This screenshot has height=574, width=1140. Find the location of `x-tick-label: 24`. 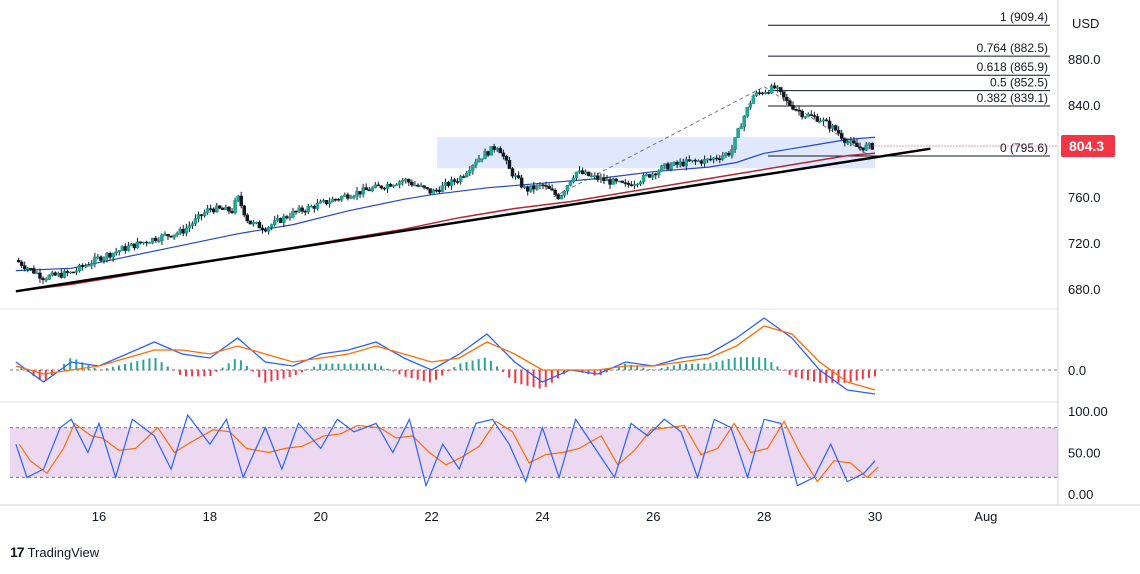

x-tick-label: 24 is located at coordinates (542, 516).